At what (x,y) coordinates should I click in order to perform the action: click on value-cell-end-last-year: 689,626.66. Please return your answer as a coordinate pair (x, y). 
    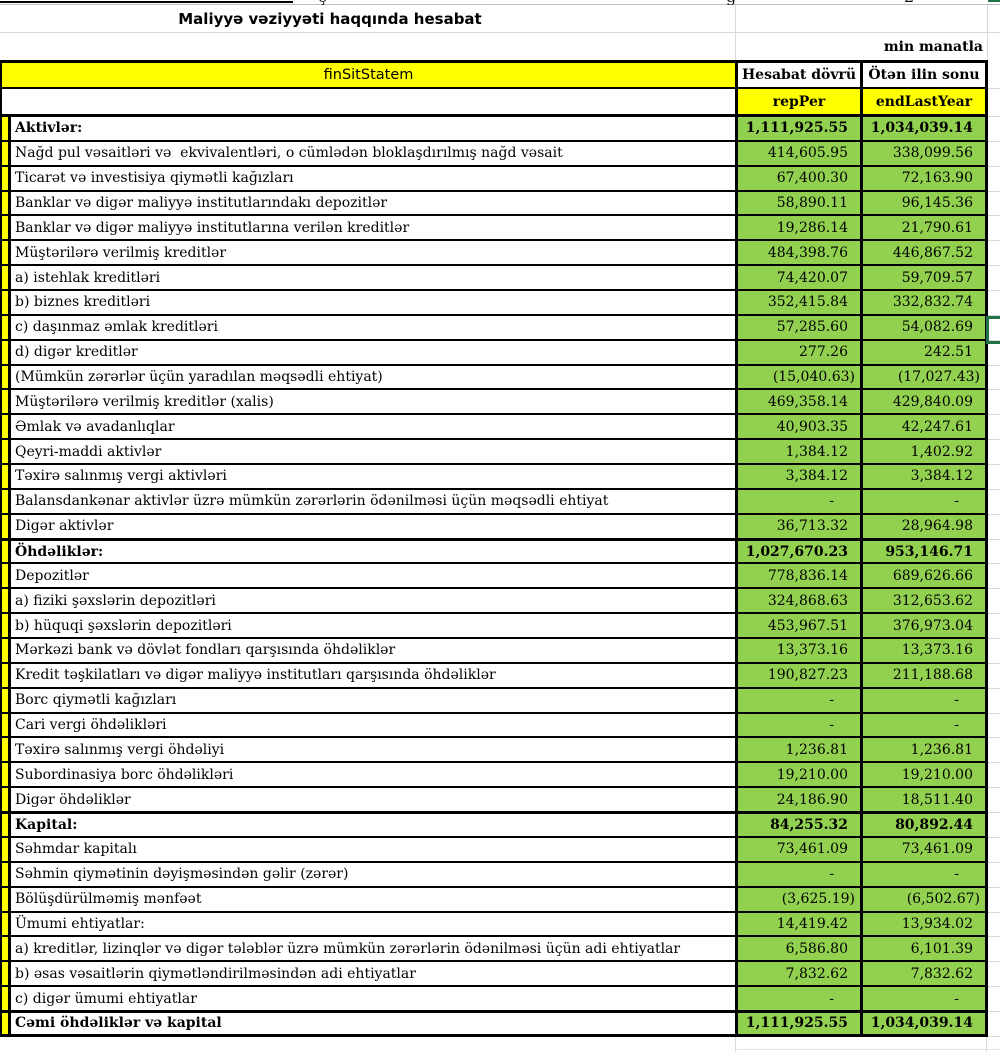
    Looking at the image, I should click on (925, 577).